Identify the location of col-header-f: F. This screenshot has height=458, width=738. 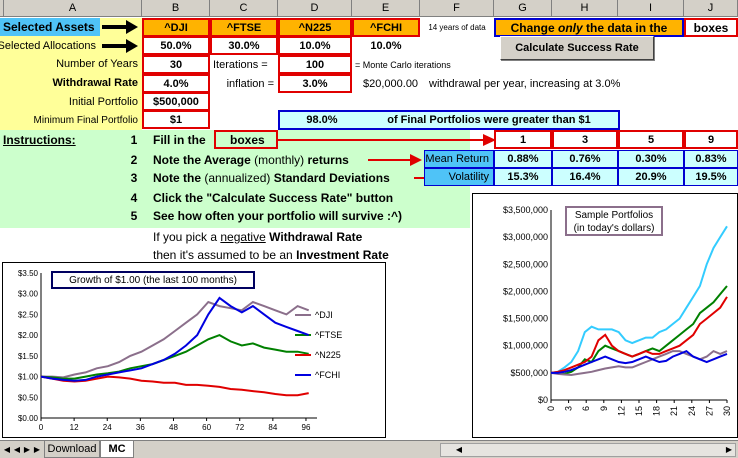
(457, 8).